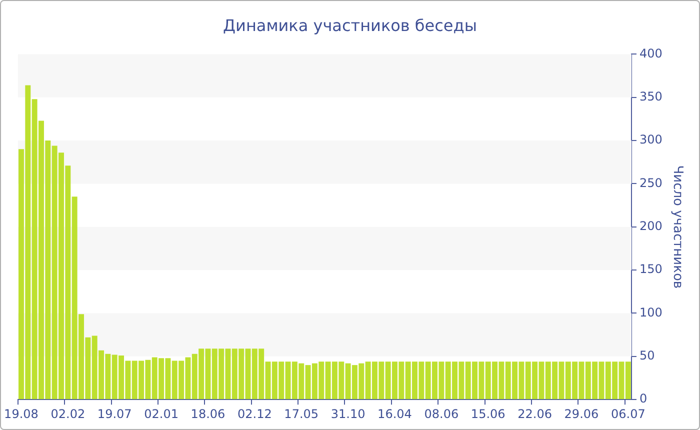  I want to click on x-tick-label: 22.06, so click(535, 413).